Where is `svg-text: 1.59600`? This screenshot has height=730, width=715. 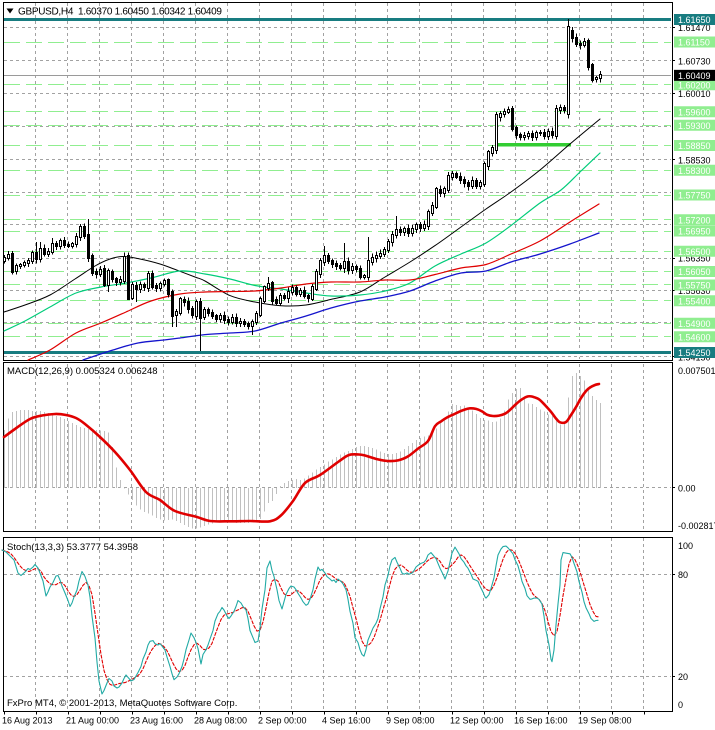 svg-text: 1.59600 is located at coordinates (694, 112).